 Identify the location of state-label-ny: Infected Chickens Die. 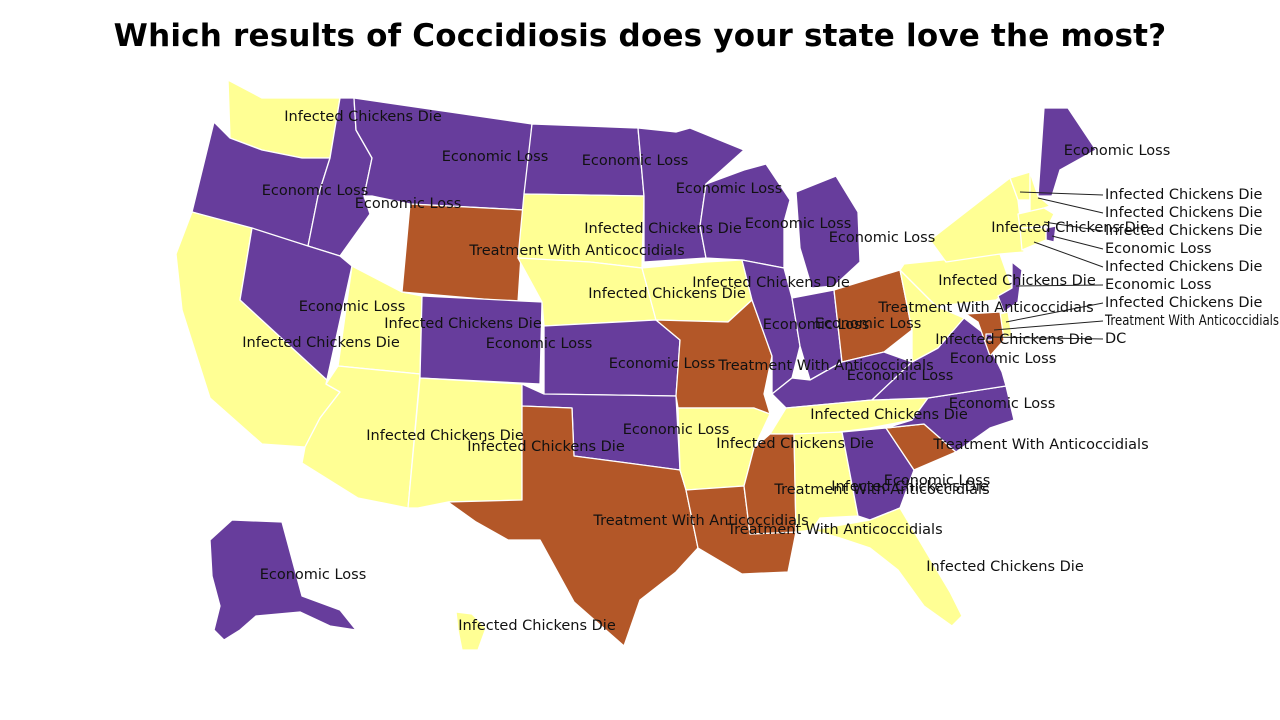
(1070, 228).